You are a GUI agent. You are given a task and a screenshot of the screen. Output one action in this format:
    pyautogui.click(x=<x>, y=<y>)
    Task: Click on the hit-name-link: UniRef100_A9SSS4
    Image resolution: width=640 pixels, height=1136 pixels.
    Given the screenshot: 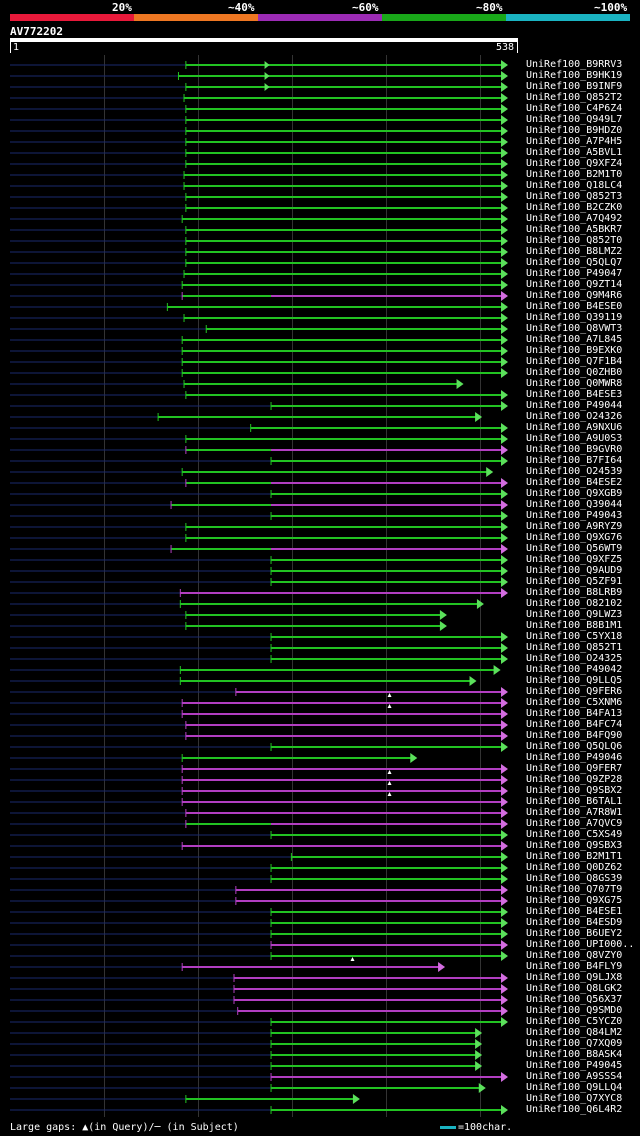 What is the action you would take?
    pyautogui.click(x=574, y=1076)
    